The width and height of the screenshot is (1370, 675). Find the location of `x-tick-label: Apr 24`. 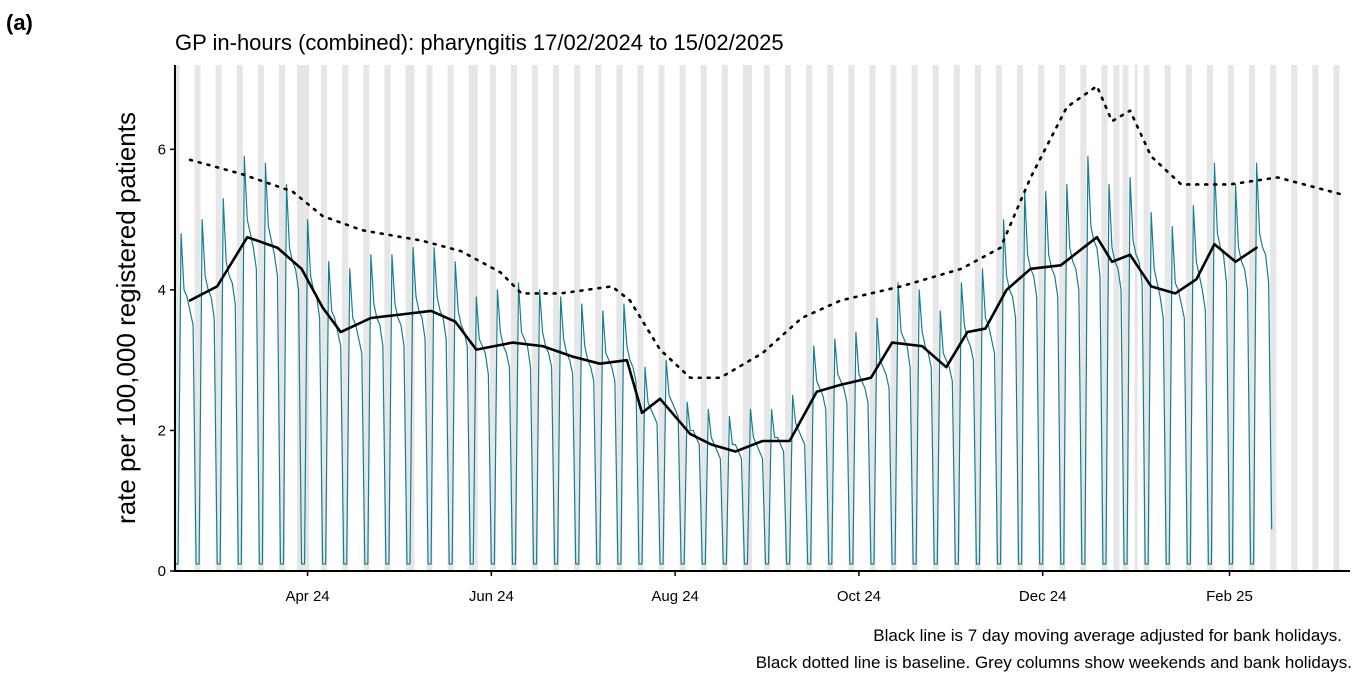

x-tick-label: Apr 24 is located at coordinates (307, 596).